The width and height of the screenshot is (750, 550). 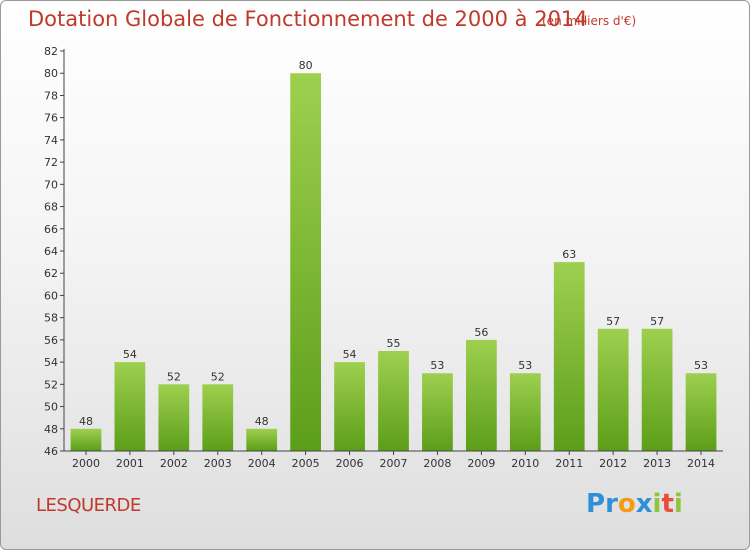 I want to click on data-label-2008: 53, so click(x=437, y=365).